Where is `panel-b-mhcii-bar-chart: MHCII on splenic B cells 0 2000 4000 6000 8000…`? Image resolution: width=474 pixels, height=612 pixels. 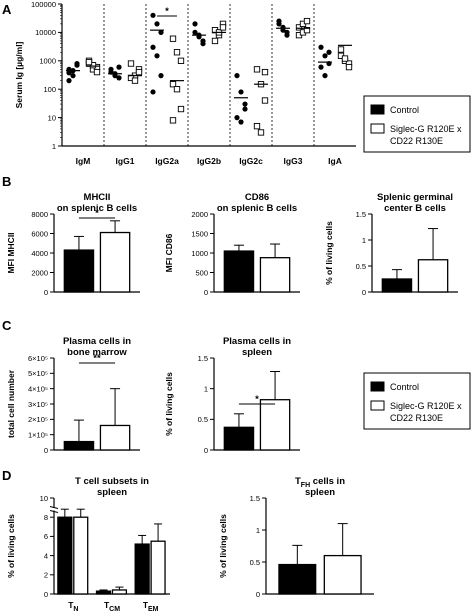
panel-b-mhcii-bar-chart: MHCII on splenic B cells 0 2000 4000 6000 8000… is located at coordinates (73, 244).